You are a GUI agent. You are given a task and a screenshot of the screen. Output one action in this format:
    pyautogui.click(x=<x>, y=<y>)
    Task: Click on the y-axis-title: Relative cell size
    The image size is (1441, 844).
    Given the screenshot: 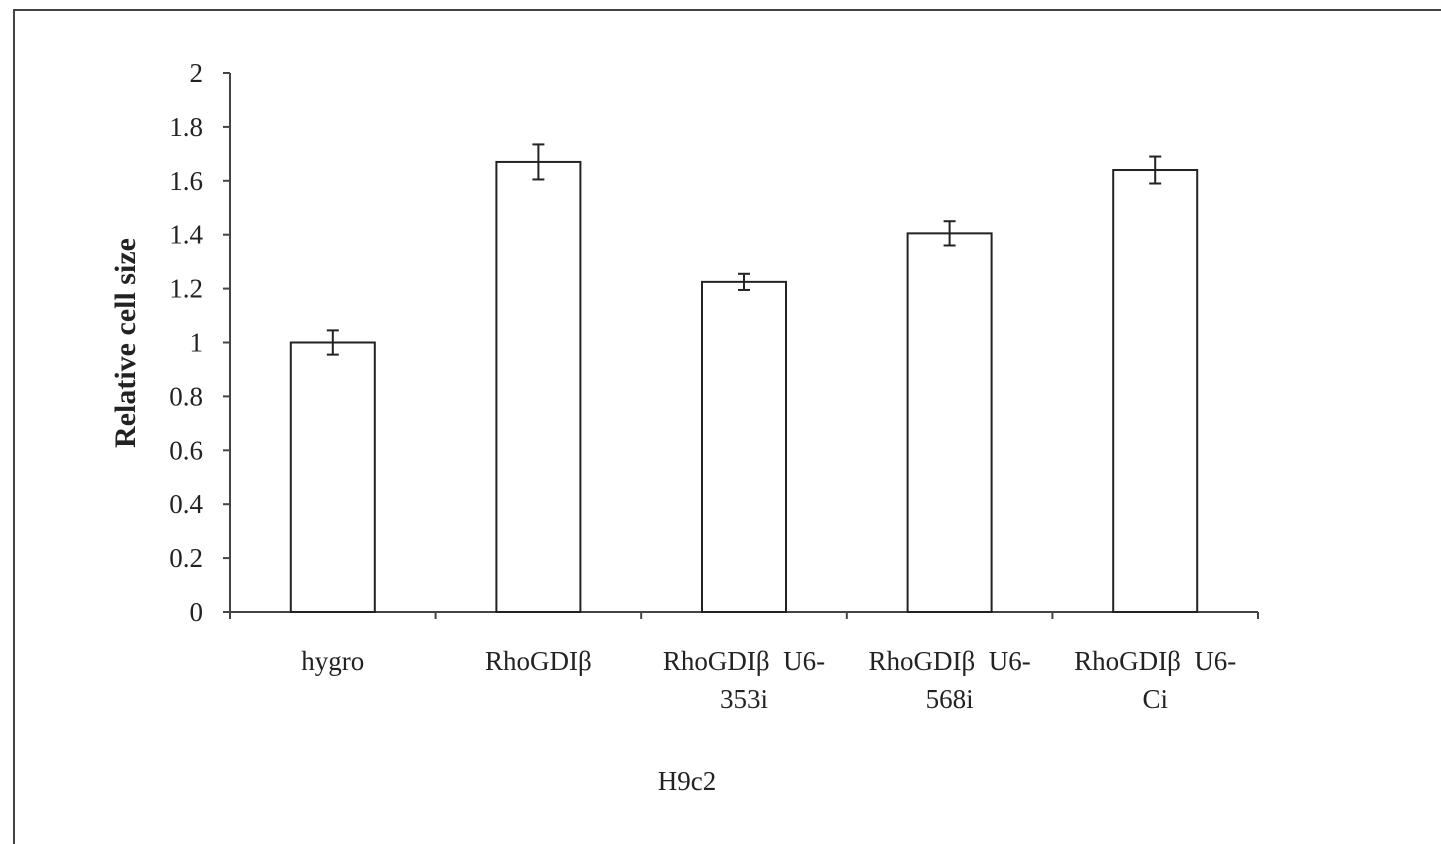 What is the action you would take?
    pyautogui.click(x=125, y=343)
    